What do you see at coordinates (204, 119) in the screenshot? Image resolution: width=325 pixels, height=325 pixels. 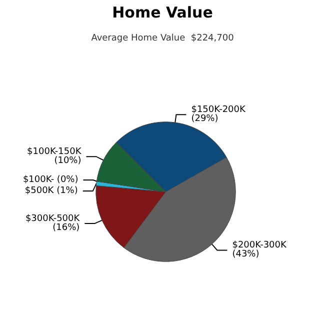 I see `data-label: (29%)` at bounding box center [204, 119].